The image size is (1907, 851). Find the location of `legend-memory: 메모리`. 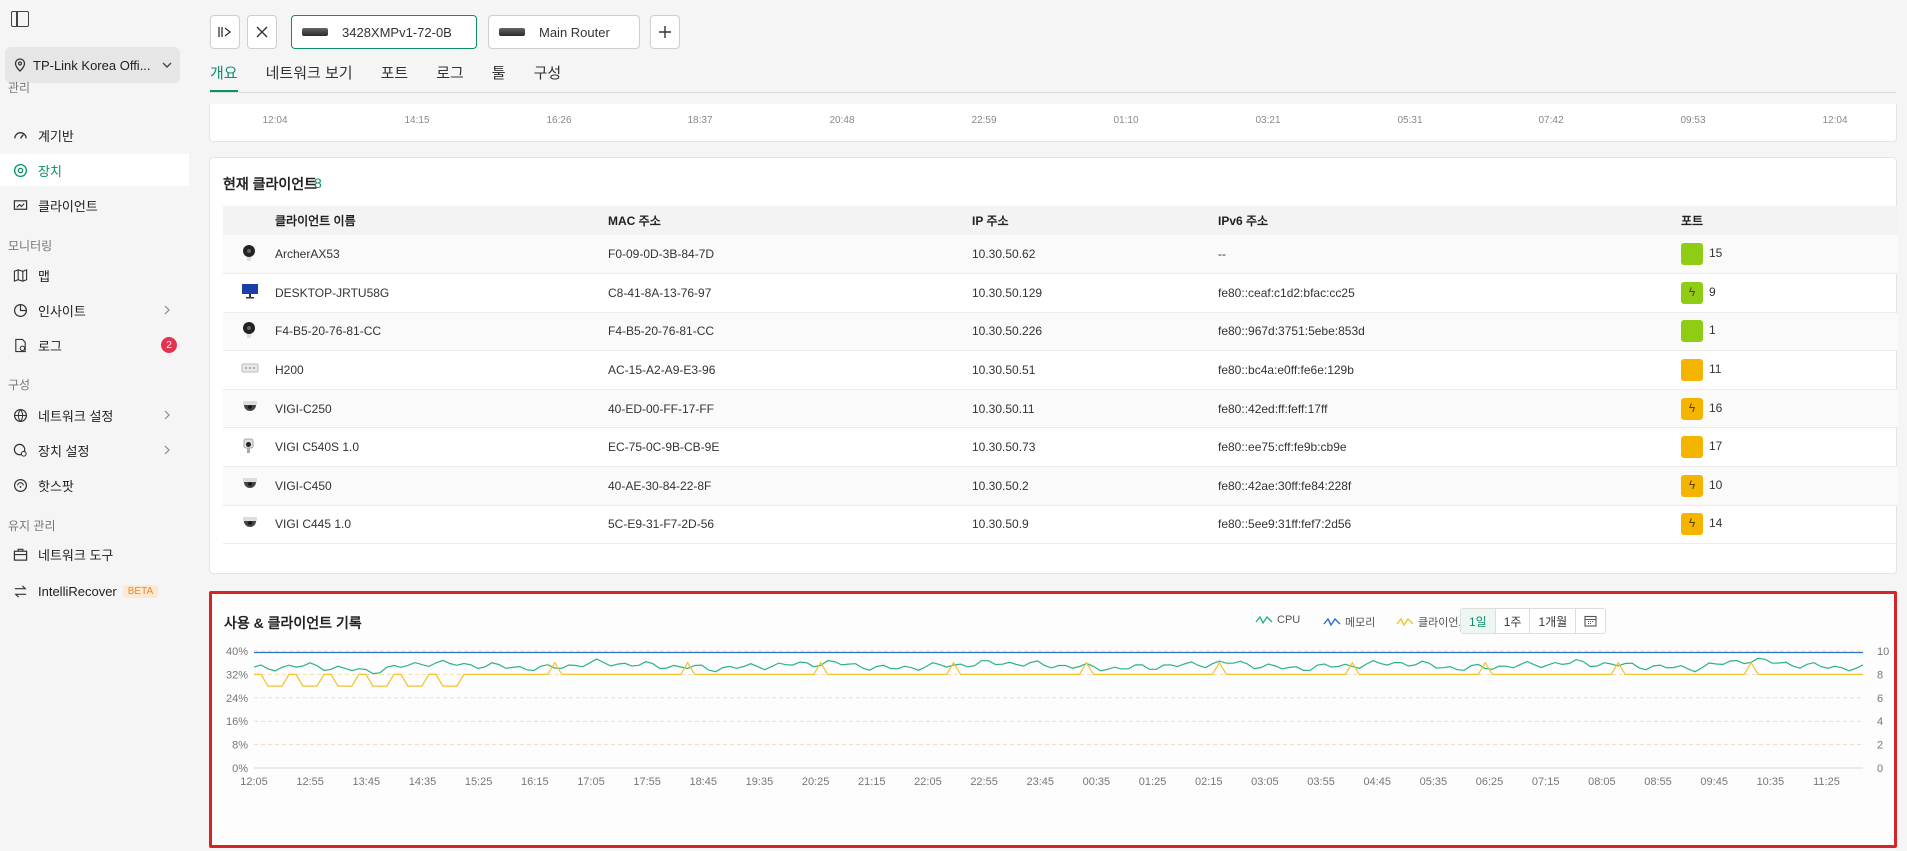

legend-memory: 메모리 is located at coordinates (1349, 622).